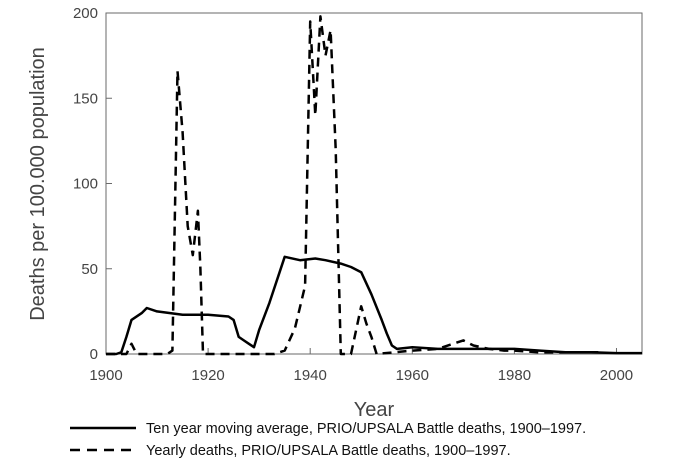  I want to click on x-tick-label: 1900, so click(105, 375).